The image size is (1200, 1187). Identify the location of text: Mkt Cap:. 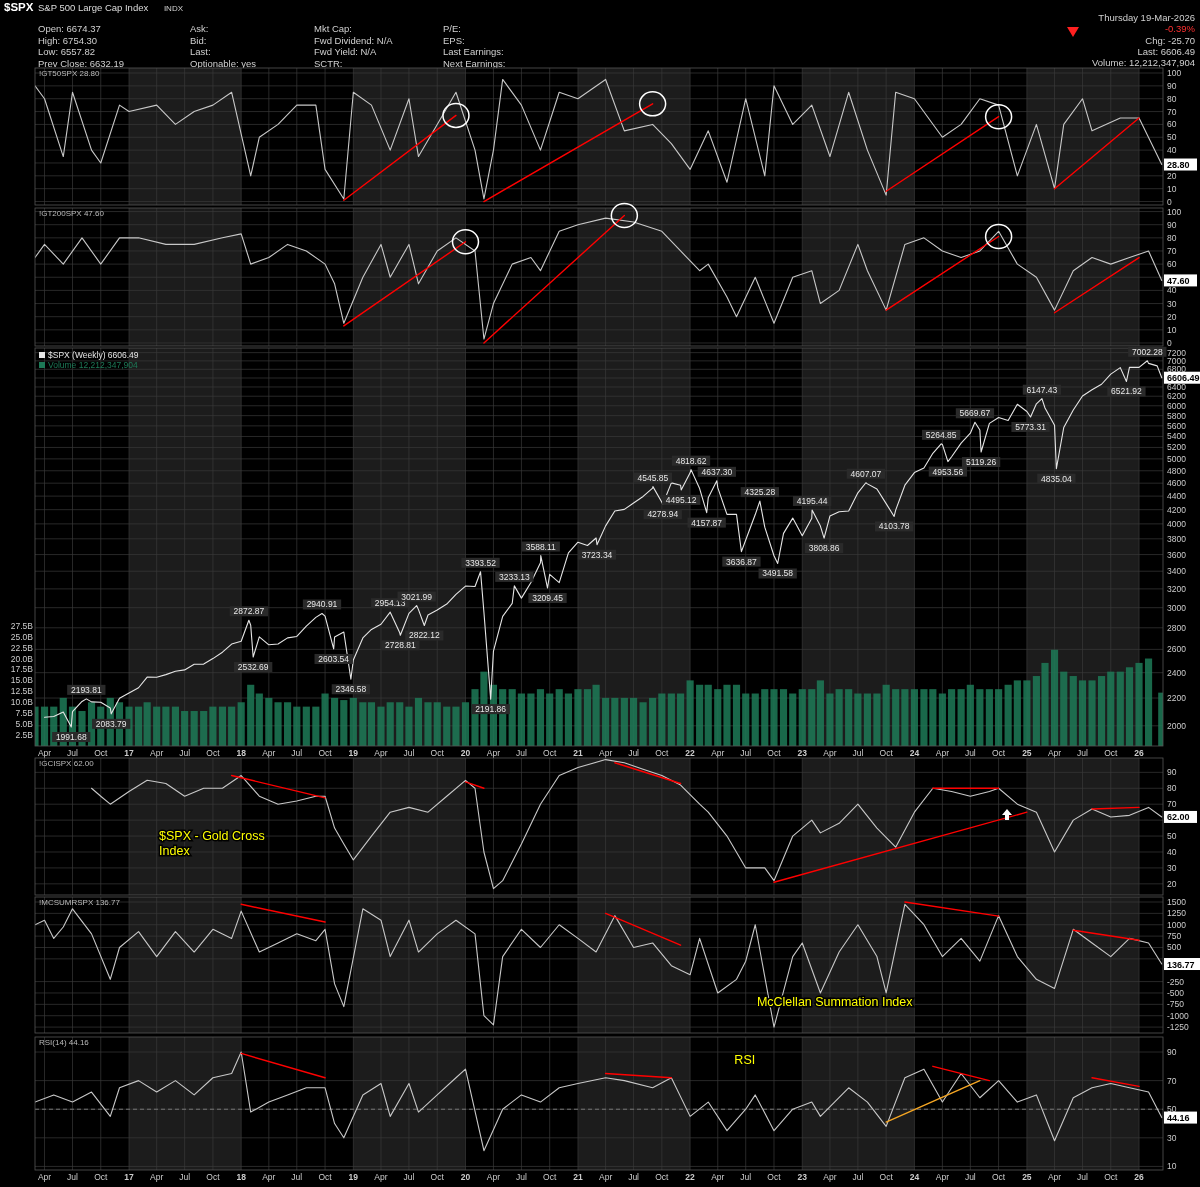
(333, 28).